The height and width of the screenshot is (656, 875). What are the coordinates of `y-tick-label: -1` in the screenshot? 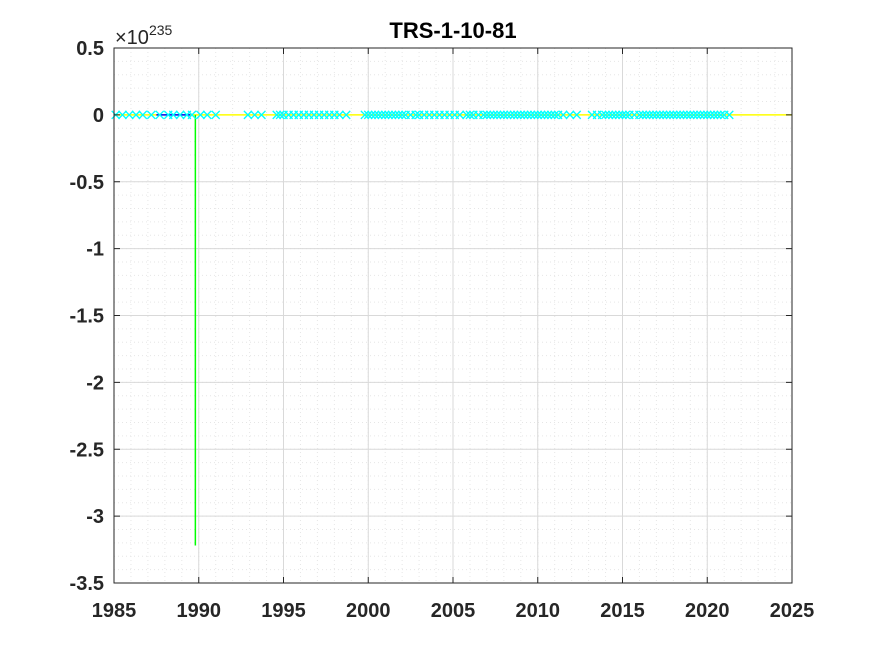 It's located at (95, 250).